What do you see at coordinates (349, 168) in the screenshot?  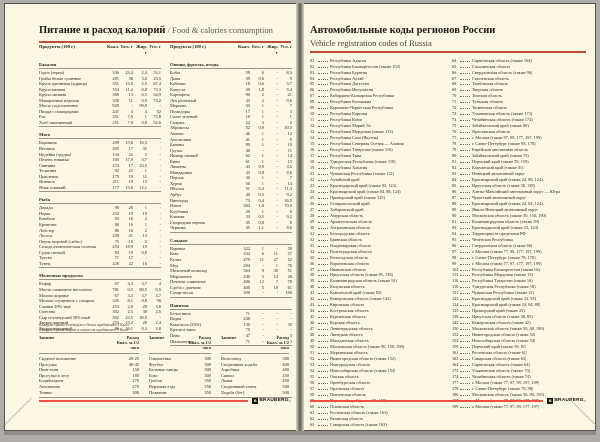 I see `region-name: Республика Хакасия` at bounding box center [349, 168].